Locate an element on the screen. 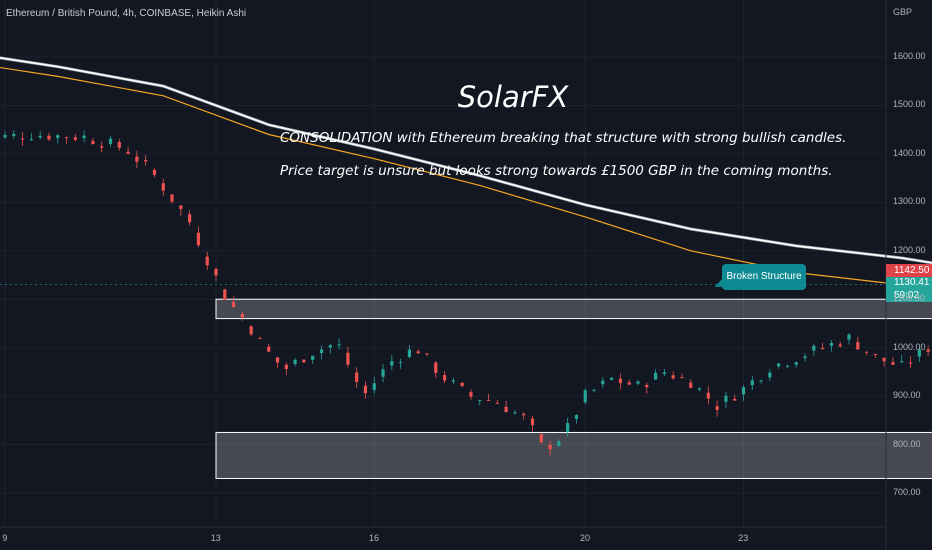  bar-countdown: 59:02 is located at coordinates (907, 295).